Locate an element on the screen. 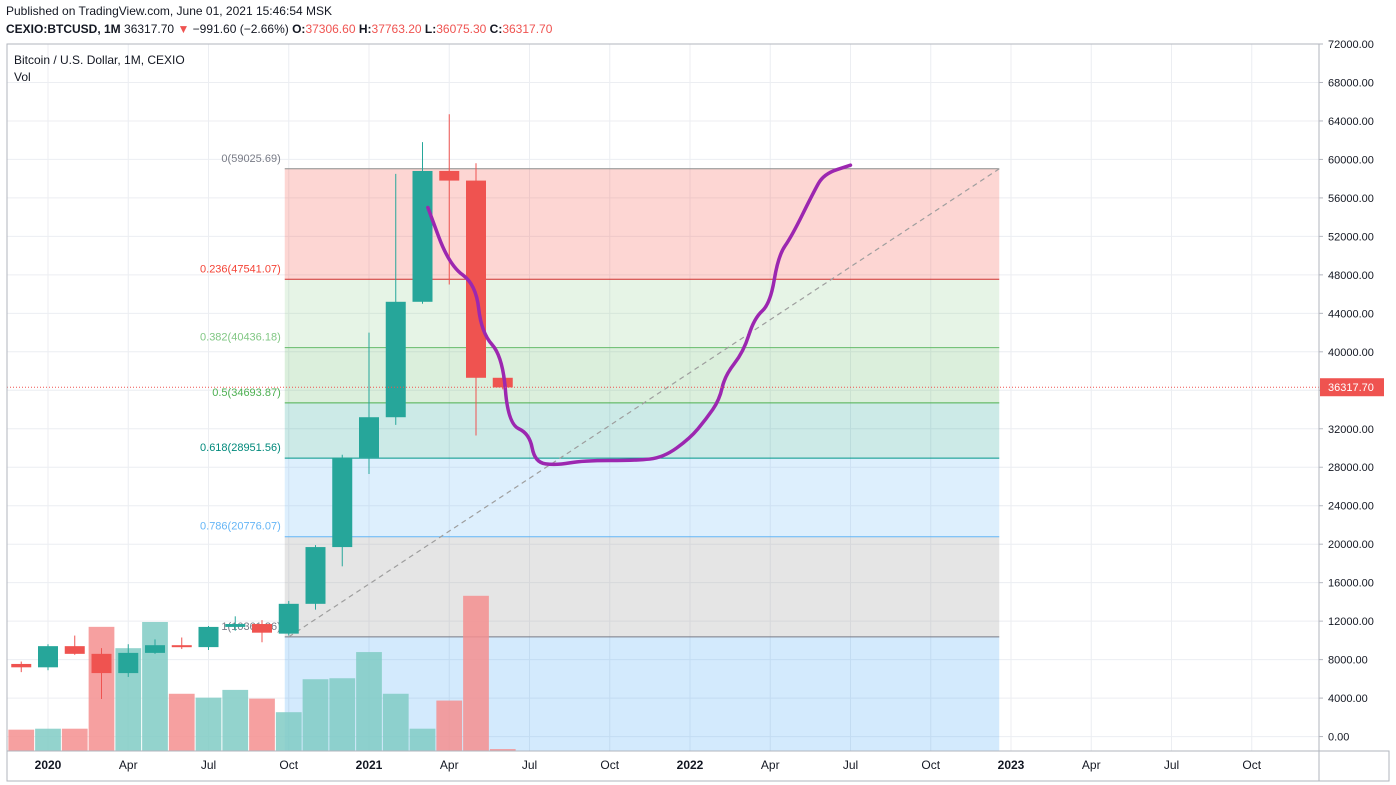 The image size is (1396, 785). price-tick-label: 32000.00 is located at coordinates (1351, 430).